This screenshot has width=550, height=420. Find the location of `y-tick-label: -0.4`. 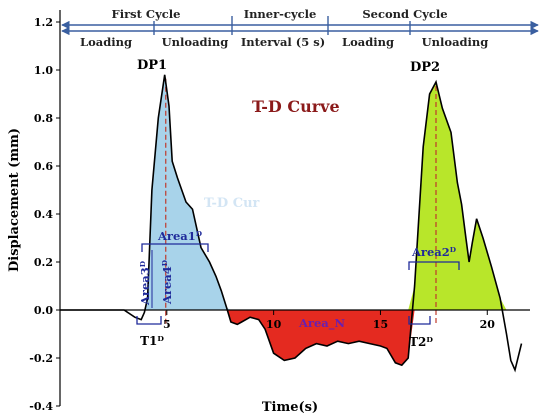

y-tick-label: -0.4 is located at coordinates (41, 406).